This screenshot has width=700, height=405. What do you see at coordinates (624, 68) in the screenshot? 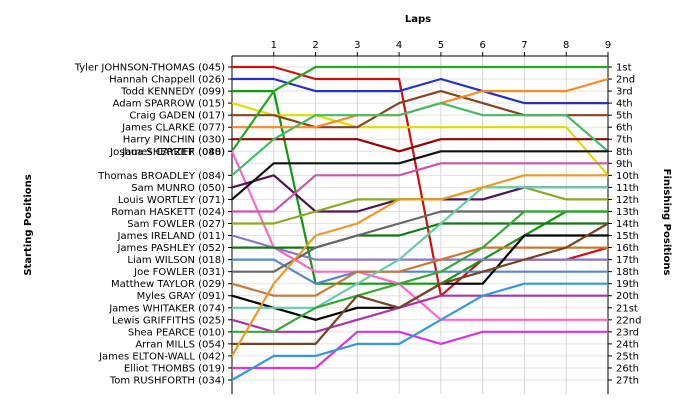
I see `right-tick-label: 1st` at bounding box center [624, 68].